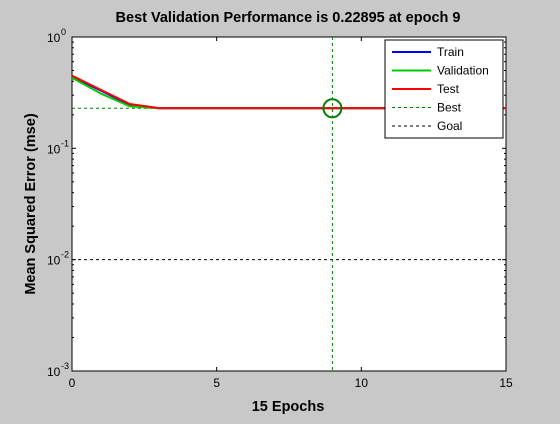  I want to click on best-marker, so click(332, 108).